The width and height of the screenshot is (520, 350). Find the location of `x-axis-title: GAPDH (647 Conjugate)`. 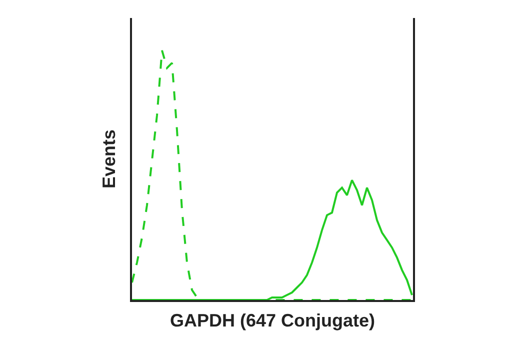

x-axis-title: GAPDH (647 Conjugate) is located at coordinates (273, 320).